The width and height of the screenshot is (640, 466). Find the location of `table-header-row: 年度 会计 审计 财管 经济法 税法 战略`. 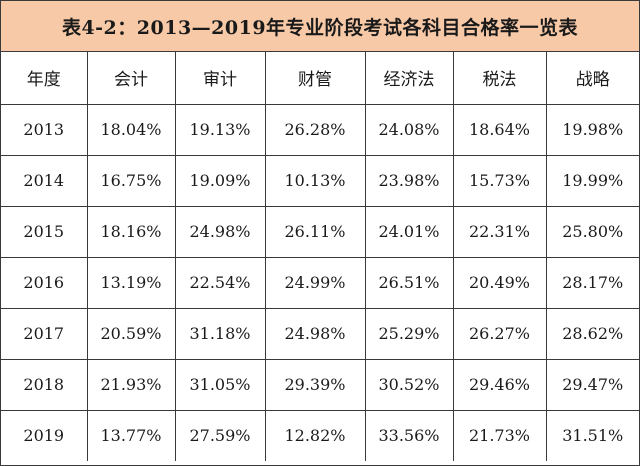

table-header-row: 年度 会计 审计 财管 经济法 税法 战略 is located at coordinates (320, 78).